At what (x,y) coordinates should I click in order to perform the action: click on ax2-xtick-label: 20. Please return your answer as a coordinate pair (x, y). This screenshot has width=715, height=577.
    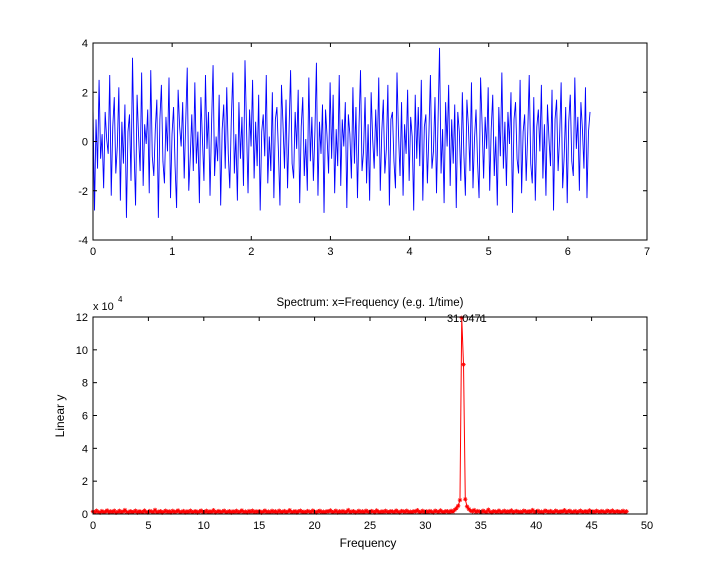
    Looking at the image, I should click on (314, 526).